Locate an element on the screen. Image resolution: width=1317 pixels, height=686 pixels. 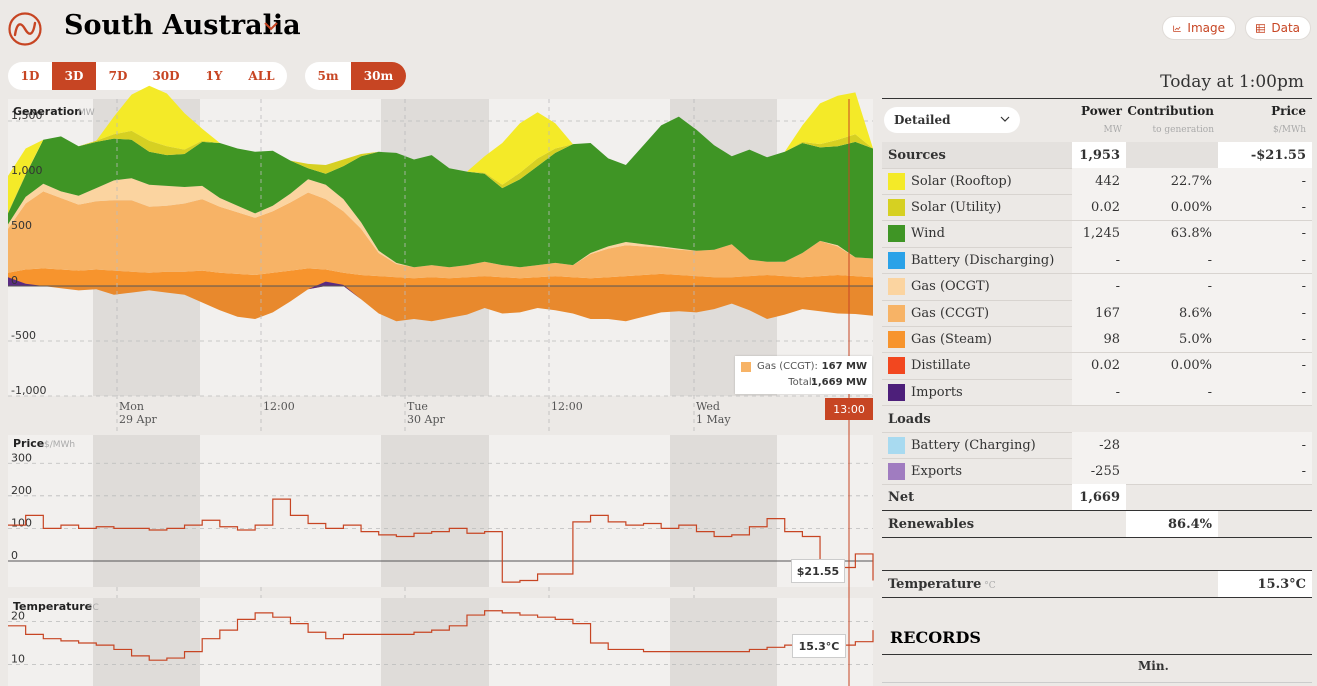
view-dropdown-label: Detailed is located at coordinates (922, 120).